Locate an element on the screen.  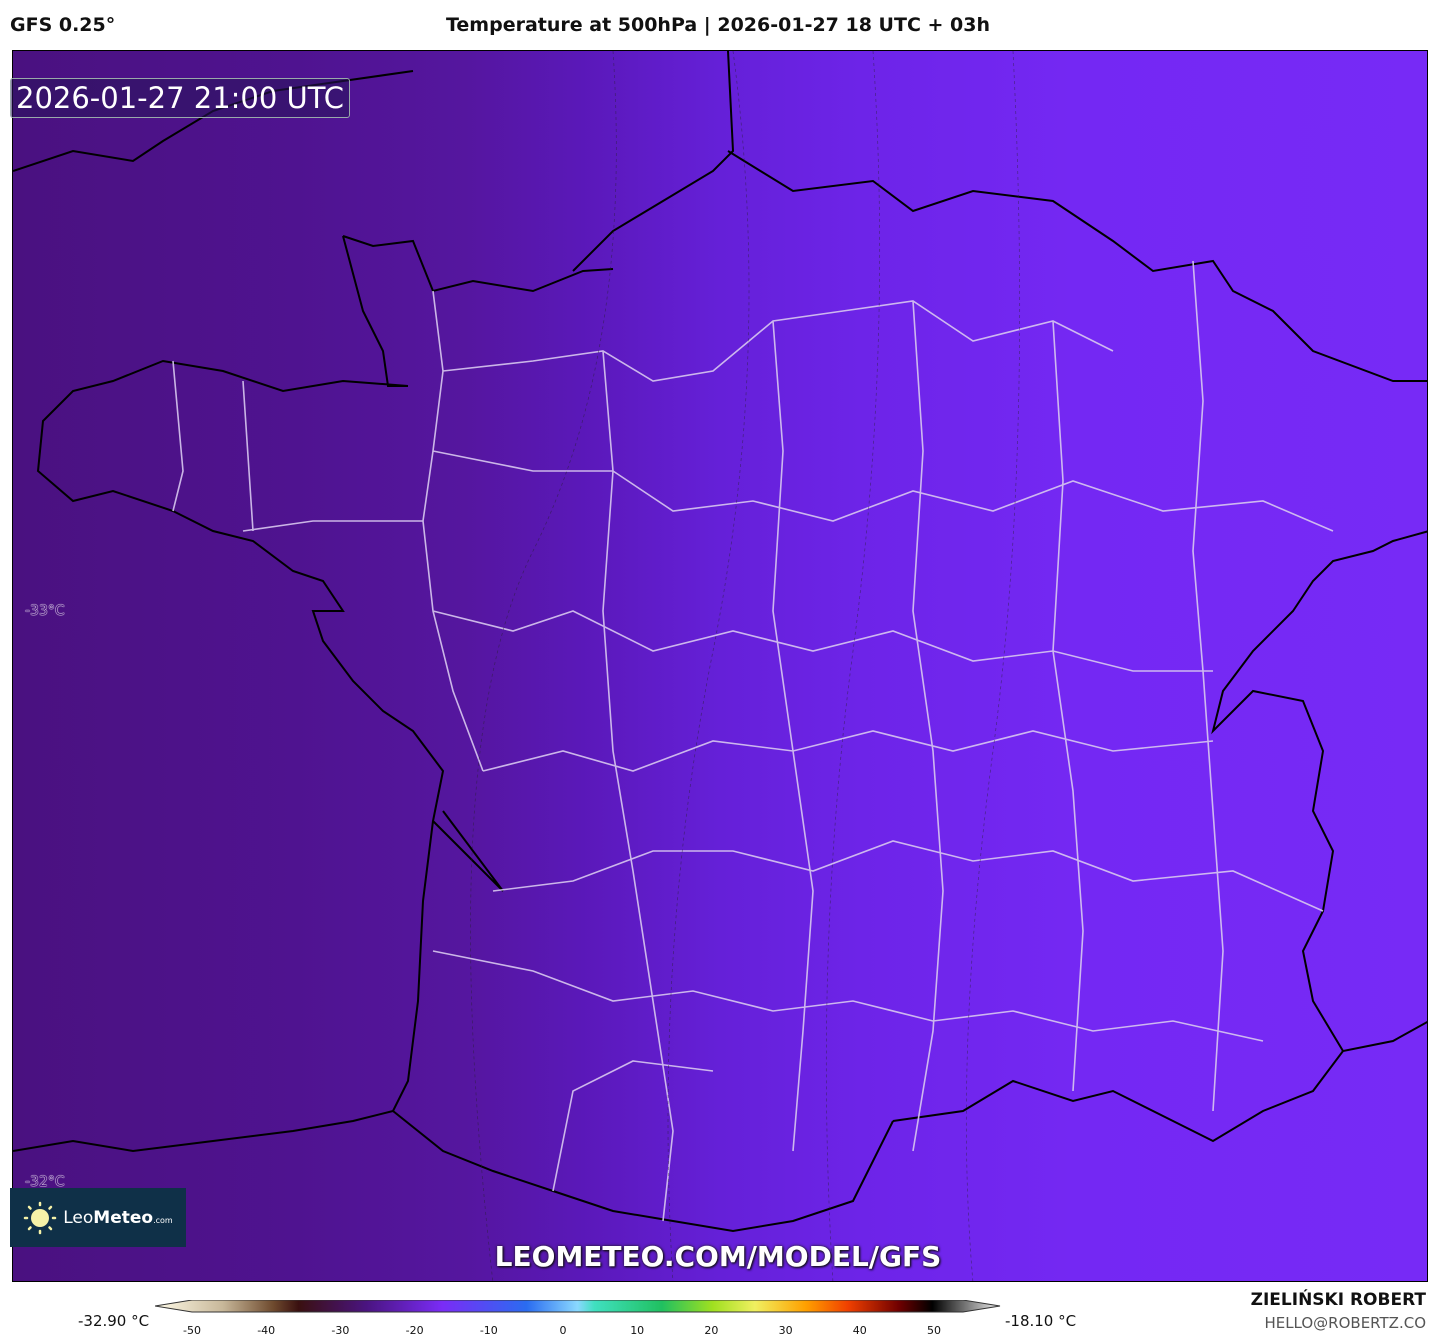
colorbar is located at coordinates (578, 1306).